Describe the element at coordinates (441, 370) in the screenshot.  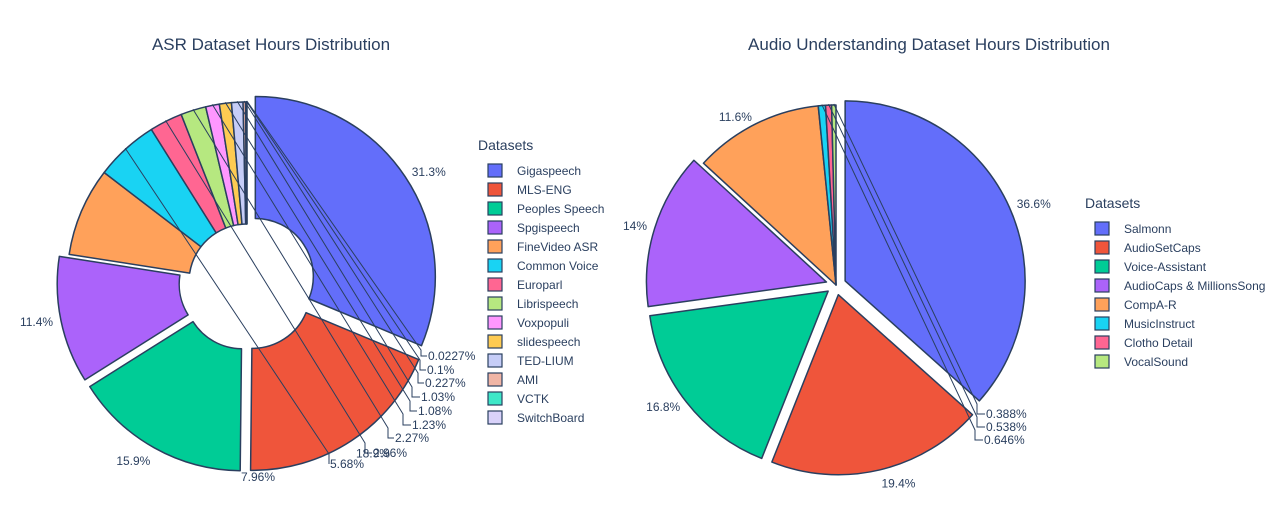
I see `data-label: 0.1%` at that location.